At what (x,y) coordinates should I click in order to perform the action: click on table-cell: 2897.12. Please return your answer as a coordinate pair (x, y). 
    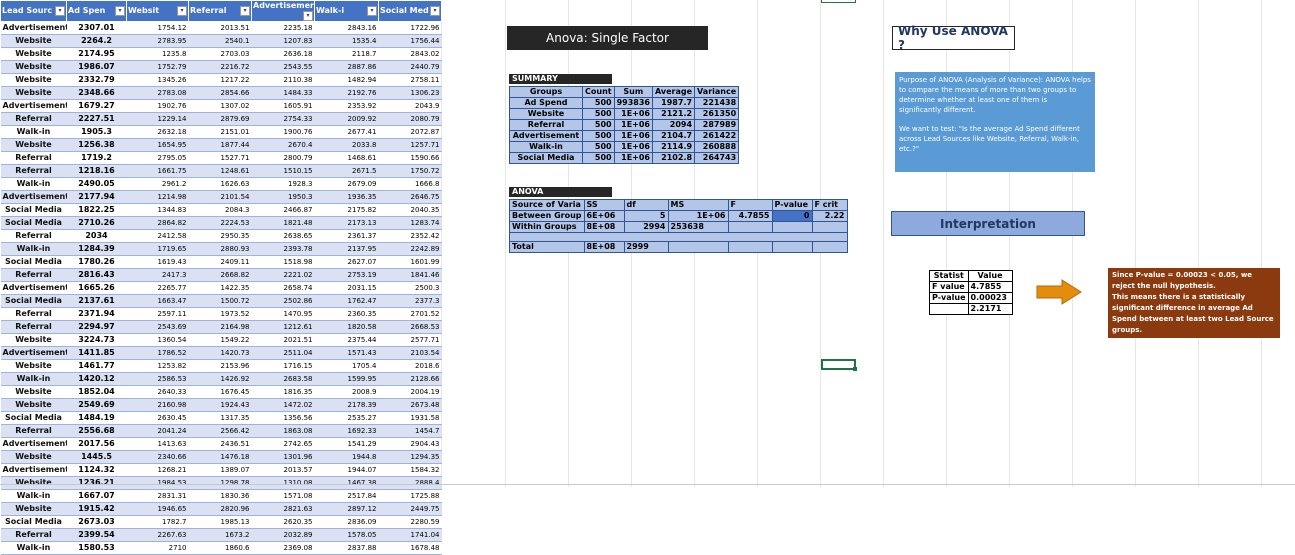
    Looking at the image, I should click on (346, 509).